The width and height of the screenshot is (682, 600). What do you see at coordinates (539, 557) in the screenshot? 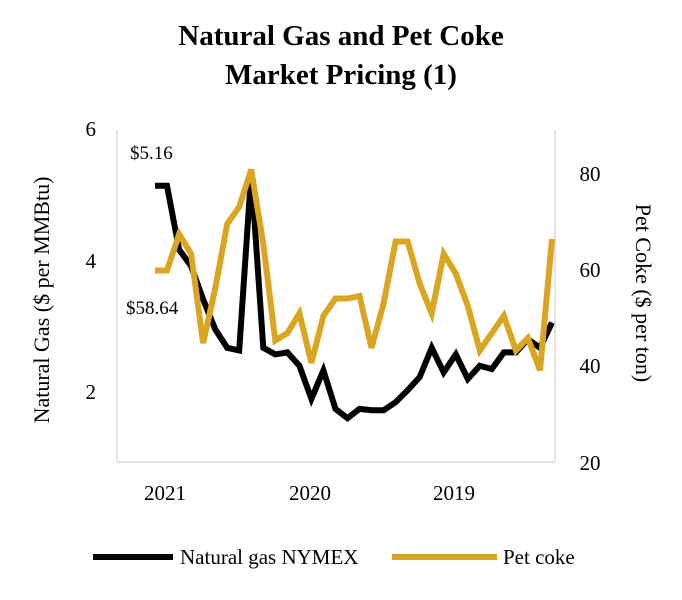
I see `legend-label-pet-coke: Pet coke` at bounding box center [539, 557].